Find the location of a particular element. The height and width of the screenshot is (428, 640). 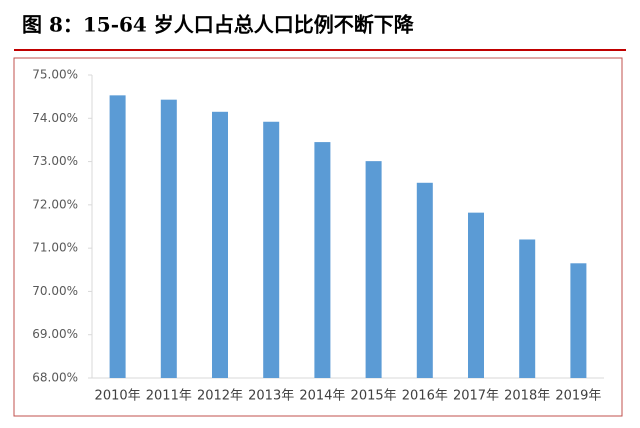

y-tick-label: 71.00% is located at coordinates (55, 248).